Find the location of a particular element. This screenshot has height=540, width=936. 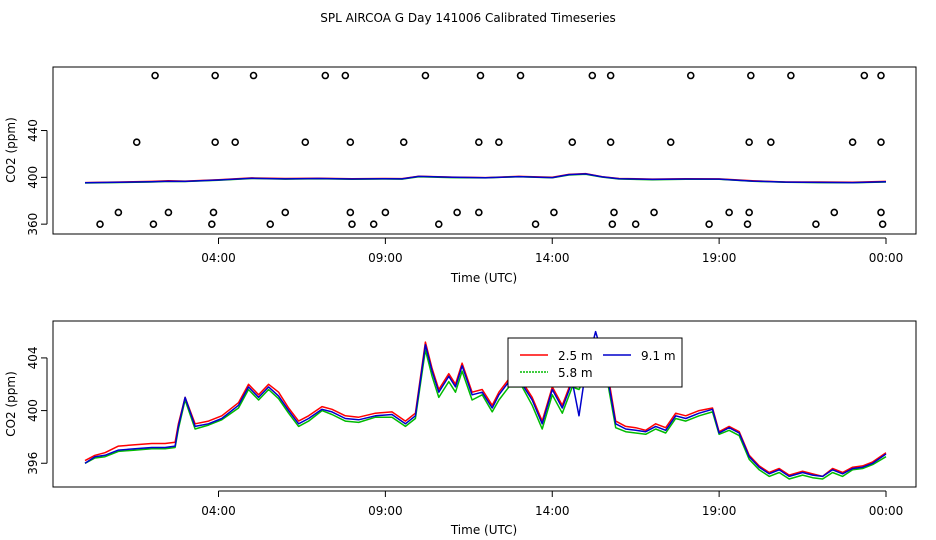

series-line-9-1-m is located at coordinates (485, 178).